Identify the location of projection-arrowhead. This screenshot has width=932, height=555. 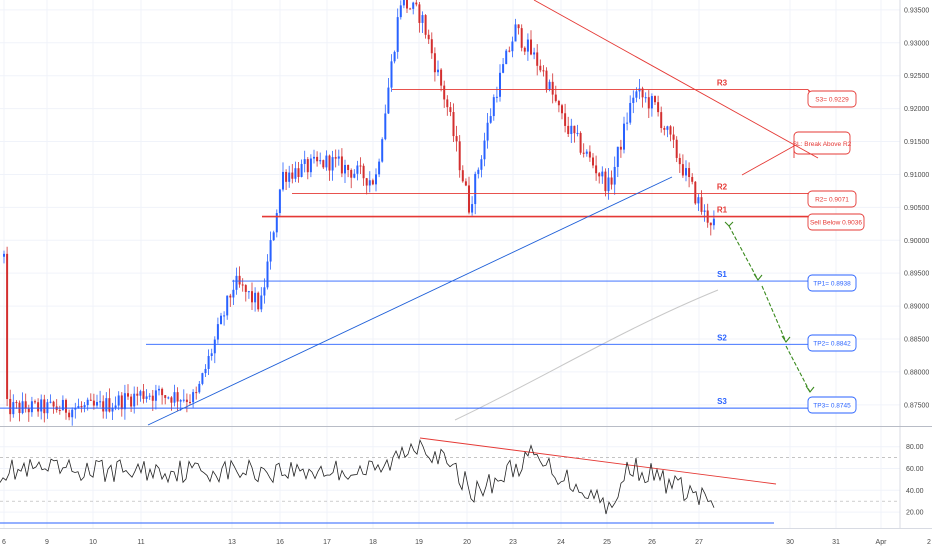
(786, 339).